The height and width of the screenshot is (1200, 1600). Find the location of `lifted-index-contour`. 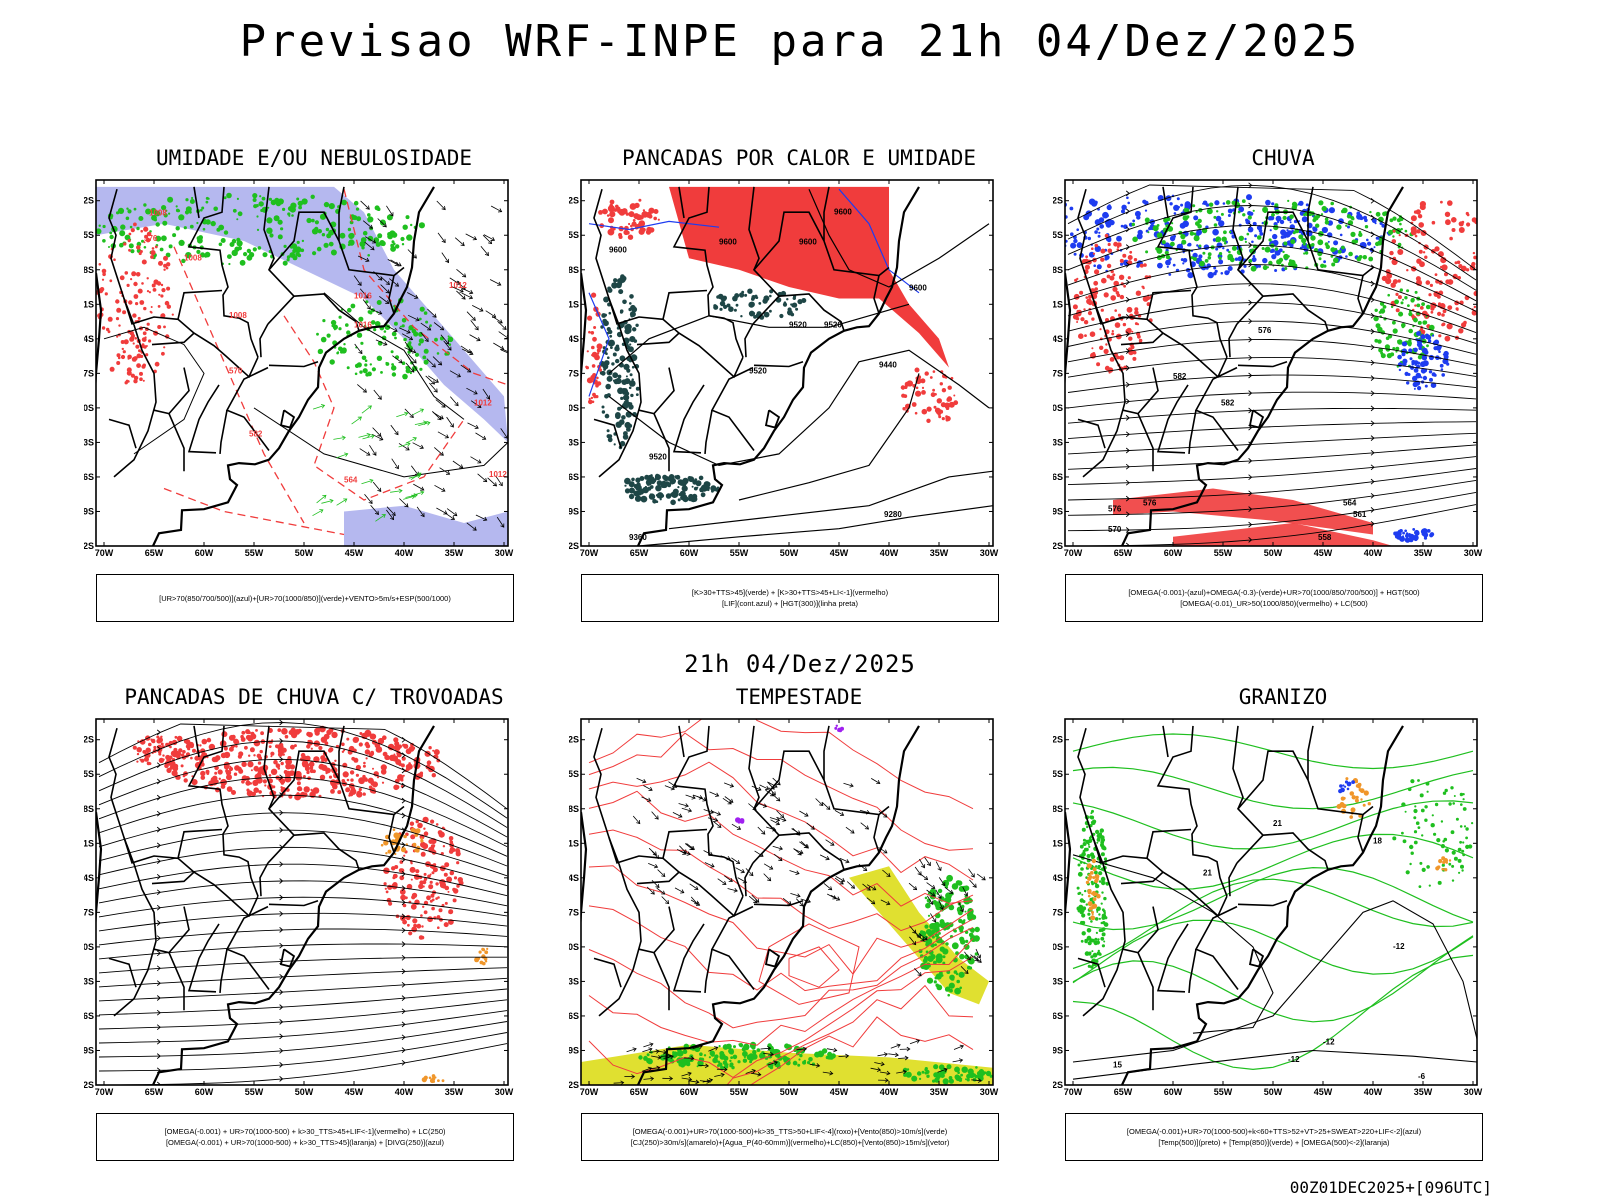

lifted-index-contour is located at coordinates (599, 344).